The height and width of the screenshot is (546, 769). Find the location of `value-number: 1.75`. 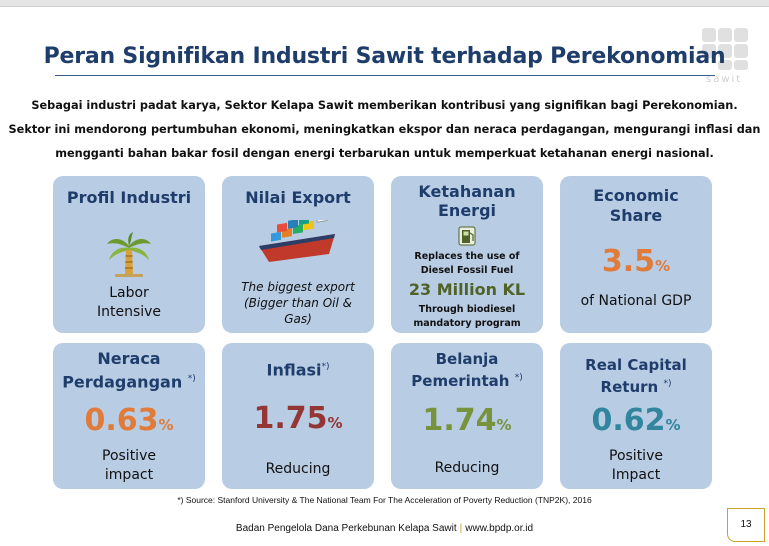

value-number: 1.75 is located at coordinates (290, 418).